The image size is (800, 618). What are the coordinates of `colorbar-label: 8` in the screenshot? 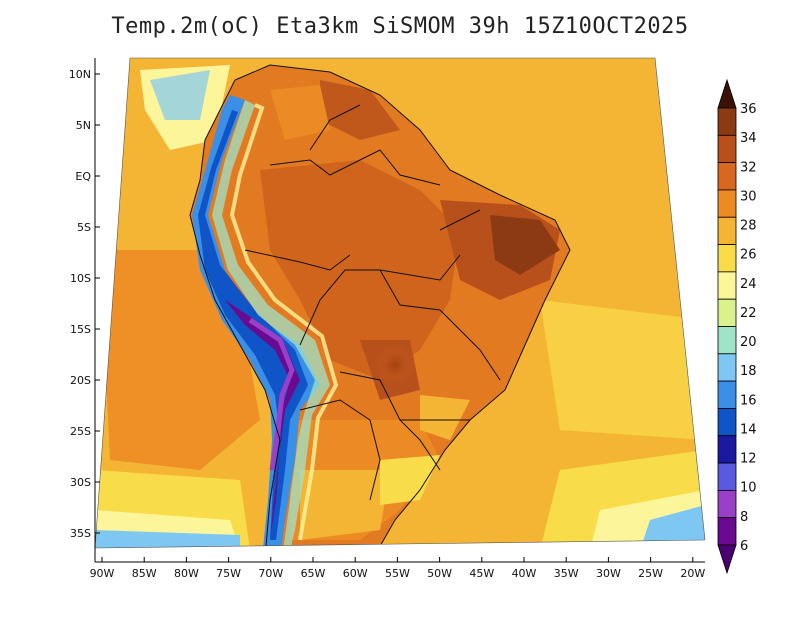 It's located at (744, 517).